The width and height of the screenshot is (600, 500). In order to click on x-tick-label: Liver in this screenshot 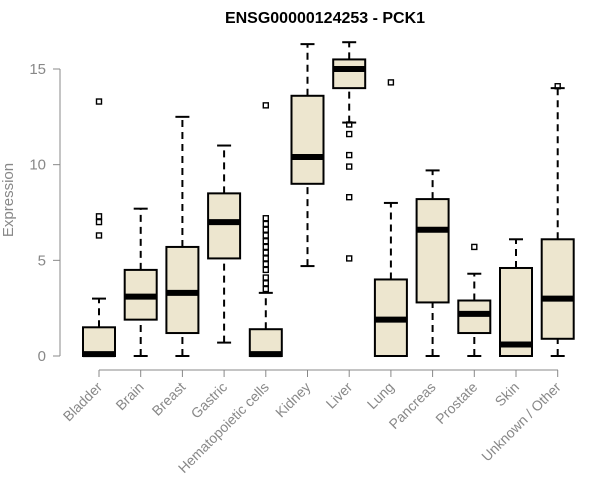, I will do `click(339, 395)`.